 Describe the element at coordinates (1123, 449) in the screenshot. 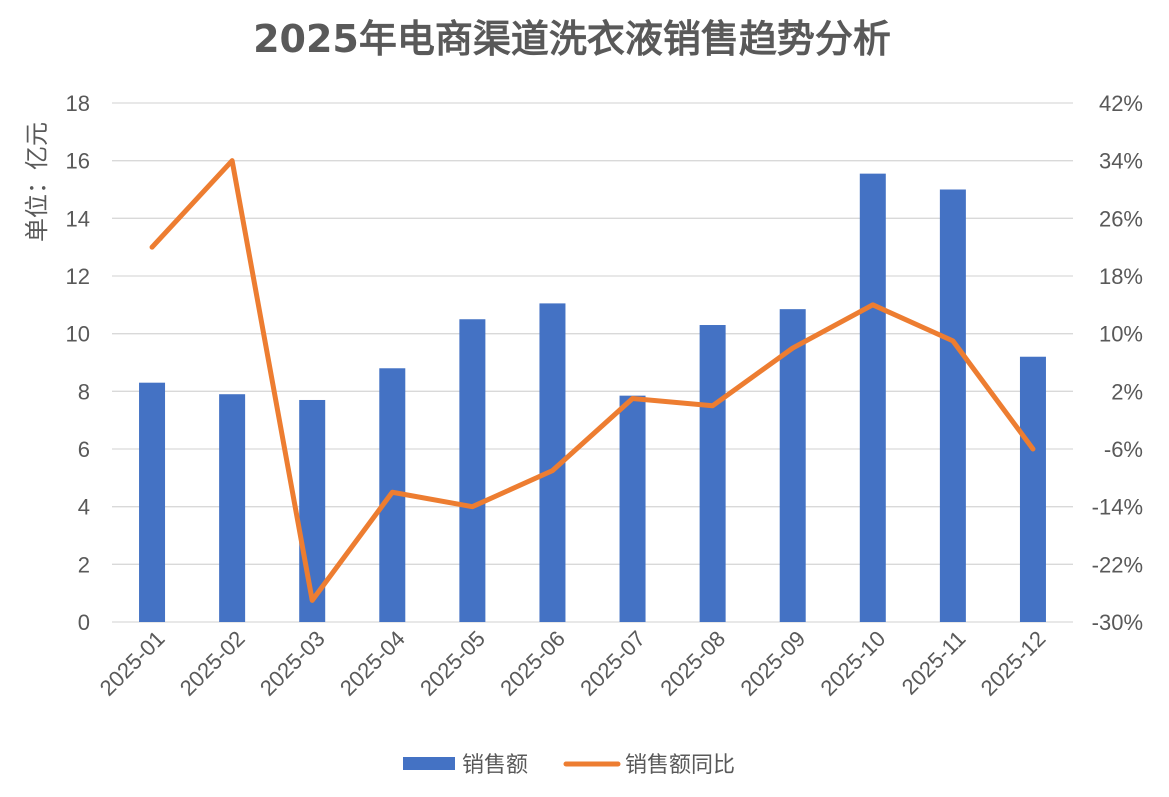

I see `right-tick-label: -6%` at that location.